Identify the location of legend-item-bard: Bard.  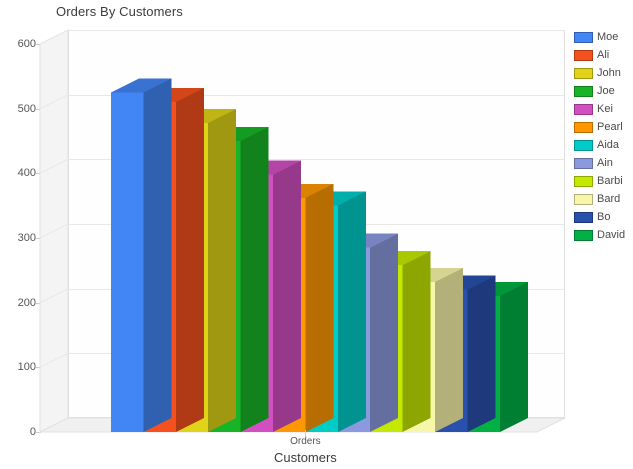
(603, 199).